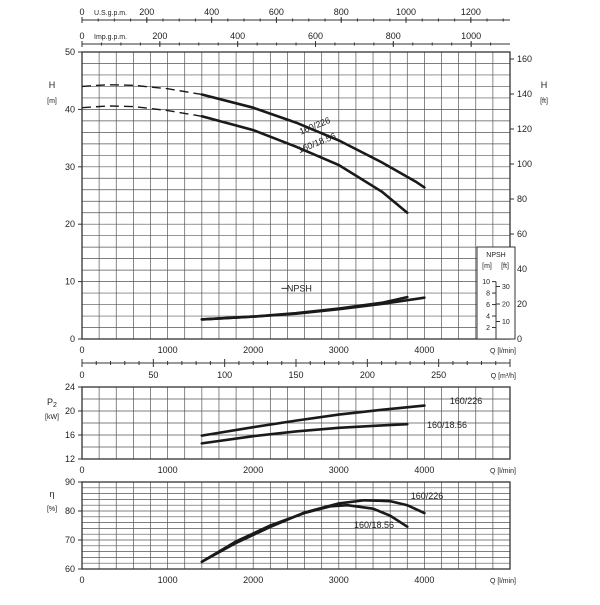  Describe the element at coordinates (503, 351) in the screenshot. I see `head-xlabel: Q [l/min]` at that location.